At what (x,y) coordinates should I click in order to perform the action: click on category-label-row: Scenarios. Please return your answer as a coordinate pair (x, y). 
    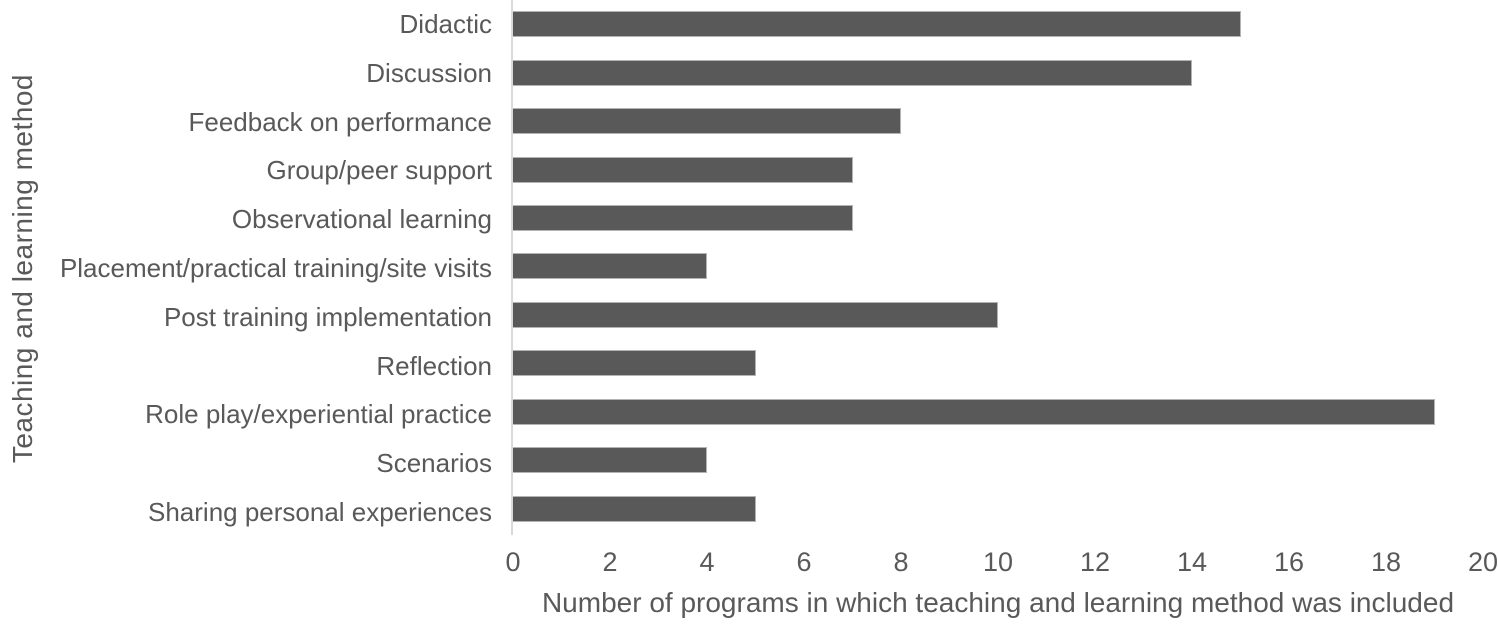
    Looking at the image, I should click on (279, 463).